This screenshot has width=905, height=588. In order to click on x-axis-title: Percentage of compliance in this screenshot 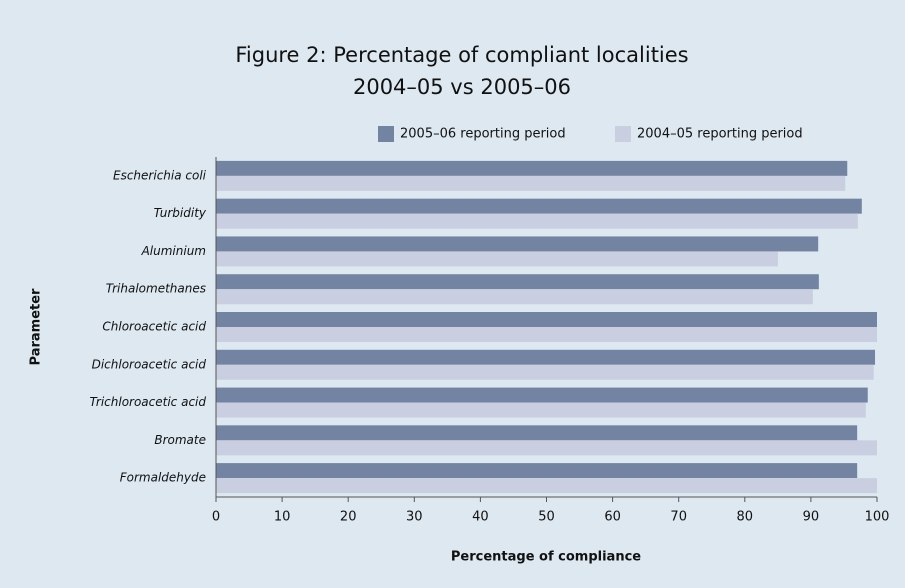, I will do `click(546, 557)`.